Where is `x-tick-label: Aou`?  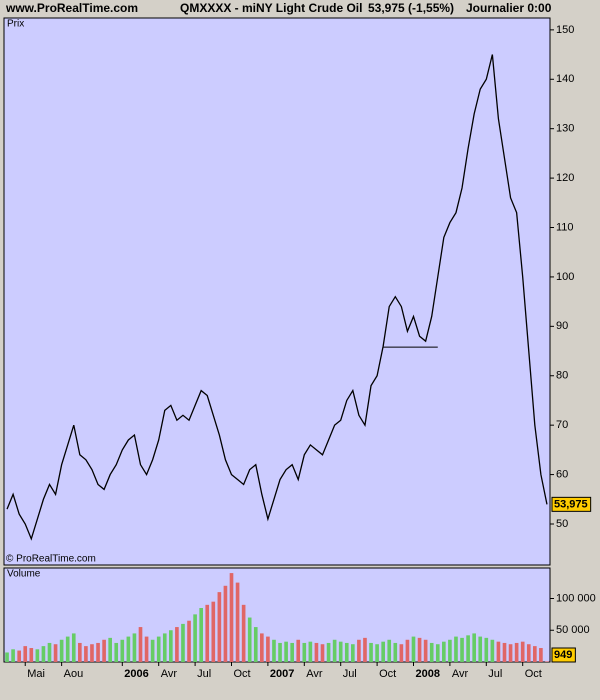
x-tick-label: Aou is located at coordinates (74, 674).